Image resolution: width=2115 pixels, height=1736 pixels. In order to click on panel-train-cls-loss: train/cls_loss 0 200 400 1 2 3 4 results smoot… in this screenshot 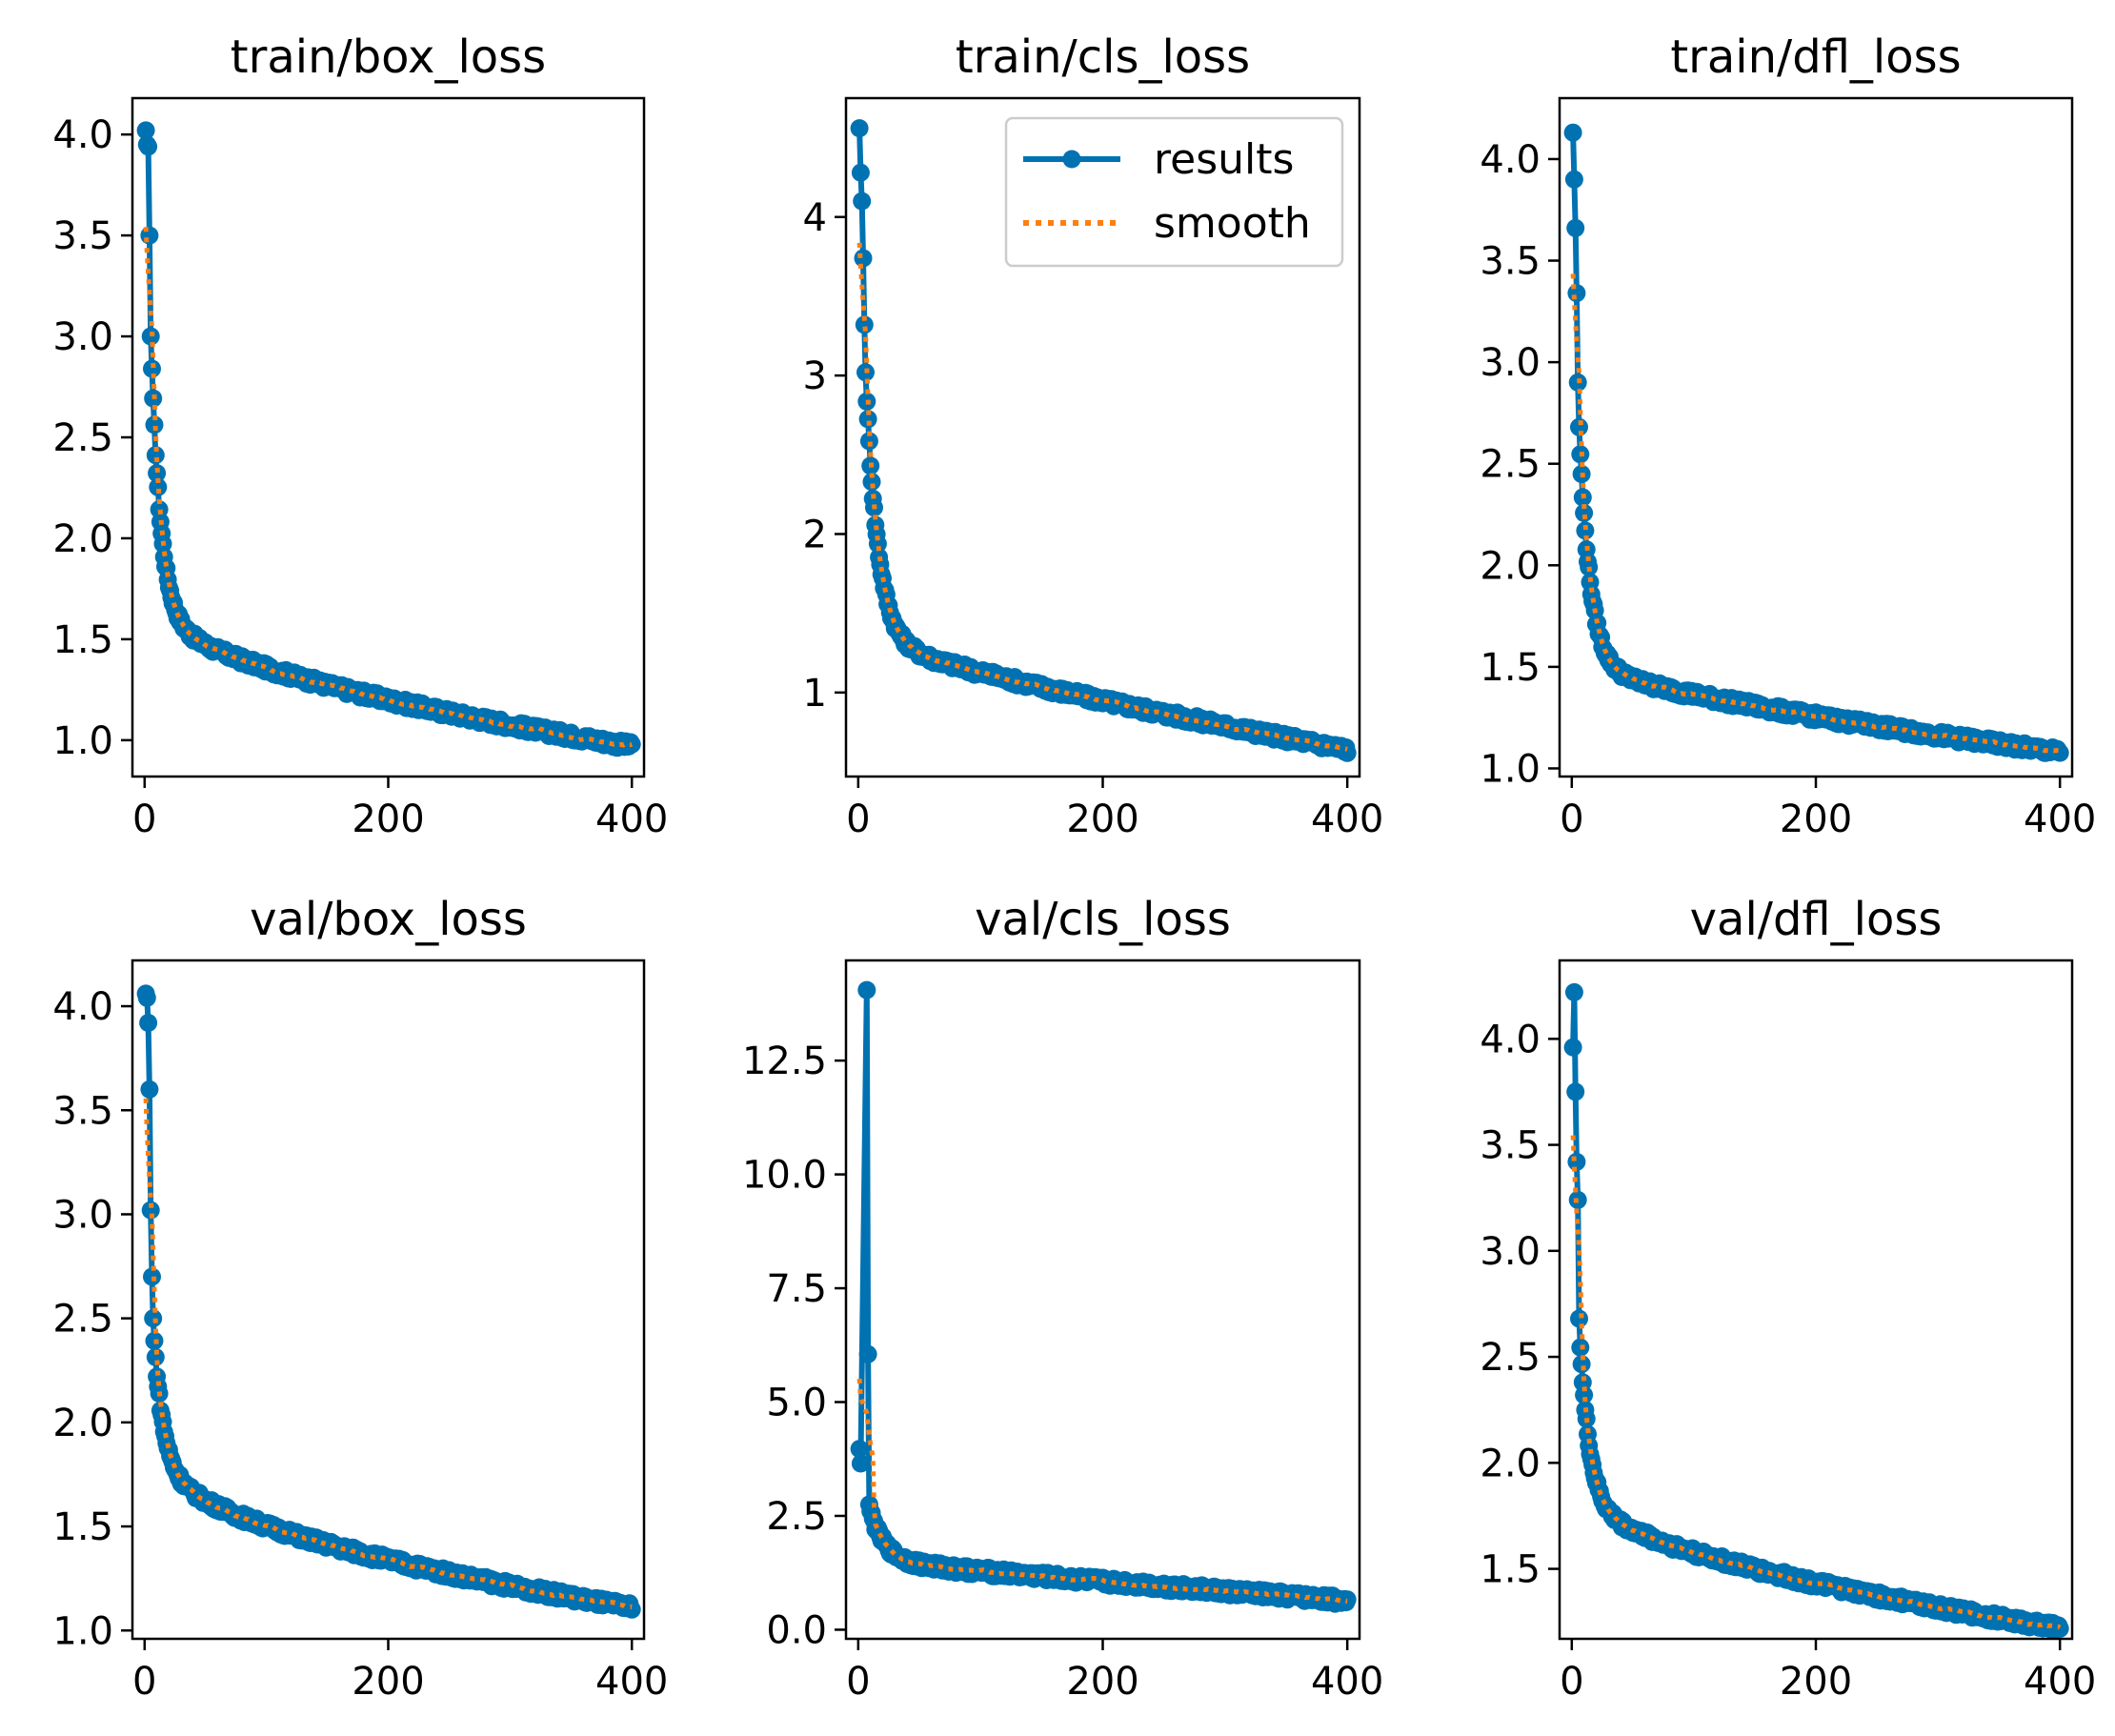, I will do `click(1093, 435)`.